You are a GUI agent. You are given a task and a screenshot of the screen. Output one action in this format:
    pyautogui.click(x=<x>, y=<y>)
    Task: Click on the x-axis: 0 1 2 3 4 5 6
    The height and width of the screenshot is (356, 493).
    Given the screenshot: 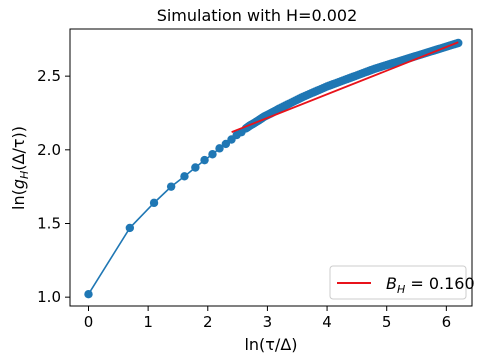 What is the action you would take?
    pyautogui.click(x=267, y=318)
    